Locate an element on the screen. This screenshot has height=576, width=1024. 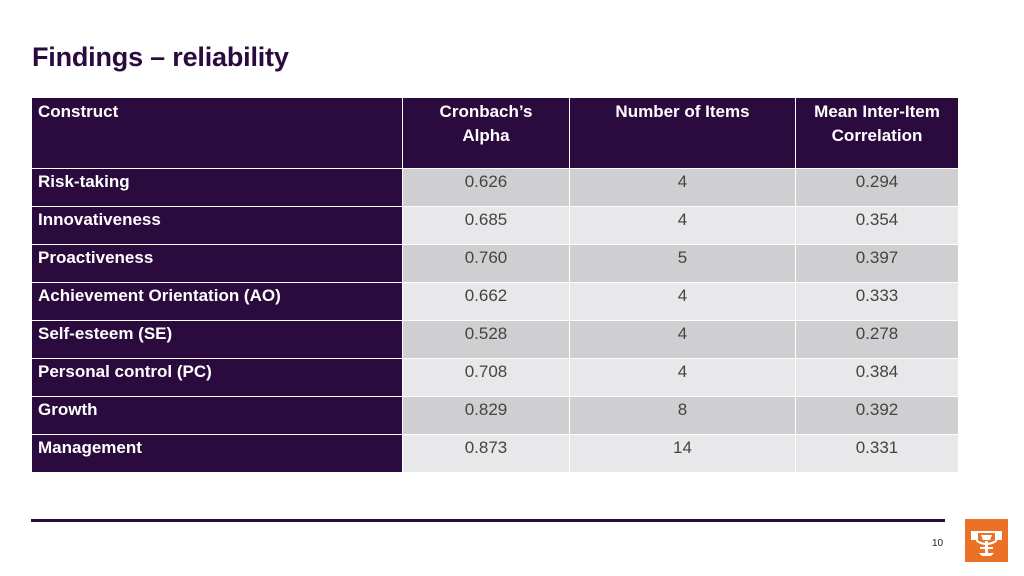
table-row: Management 0.873 14 0.331 is located at coordinates (495, 453).